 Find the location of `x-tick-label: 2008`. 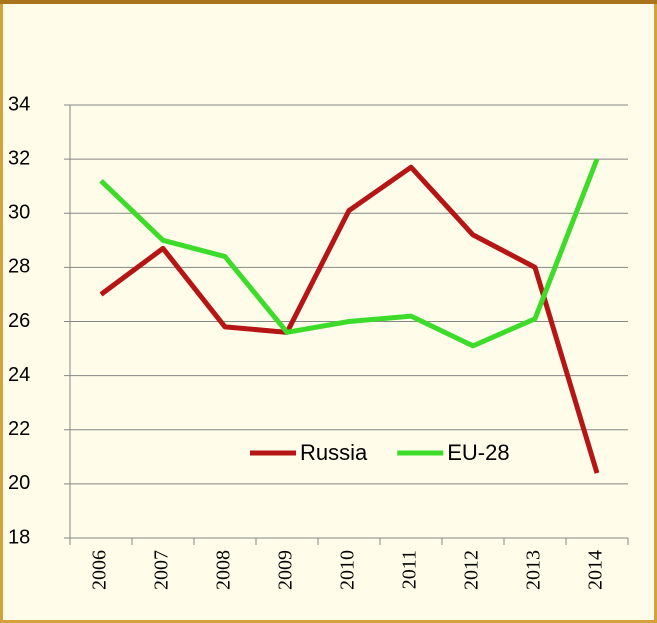

x-tick-label: 2008 is located at coordinates (224, 570).